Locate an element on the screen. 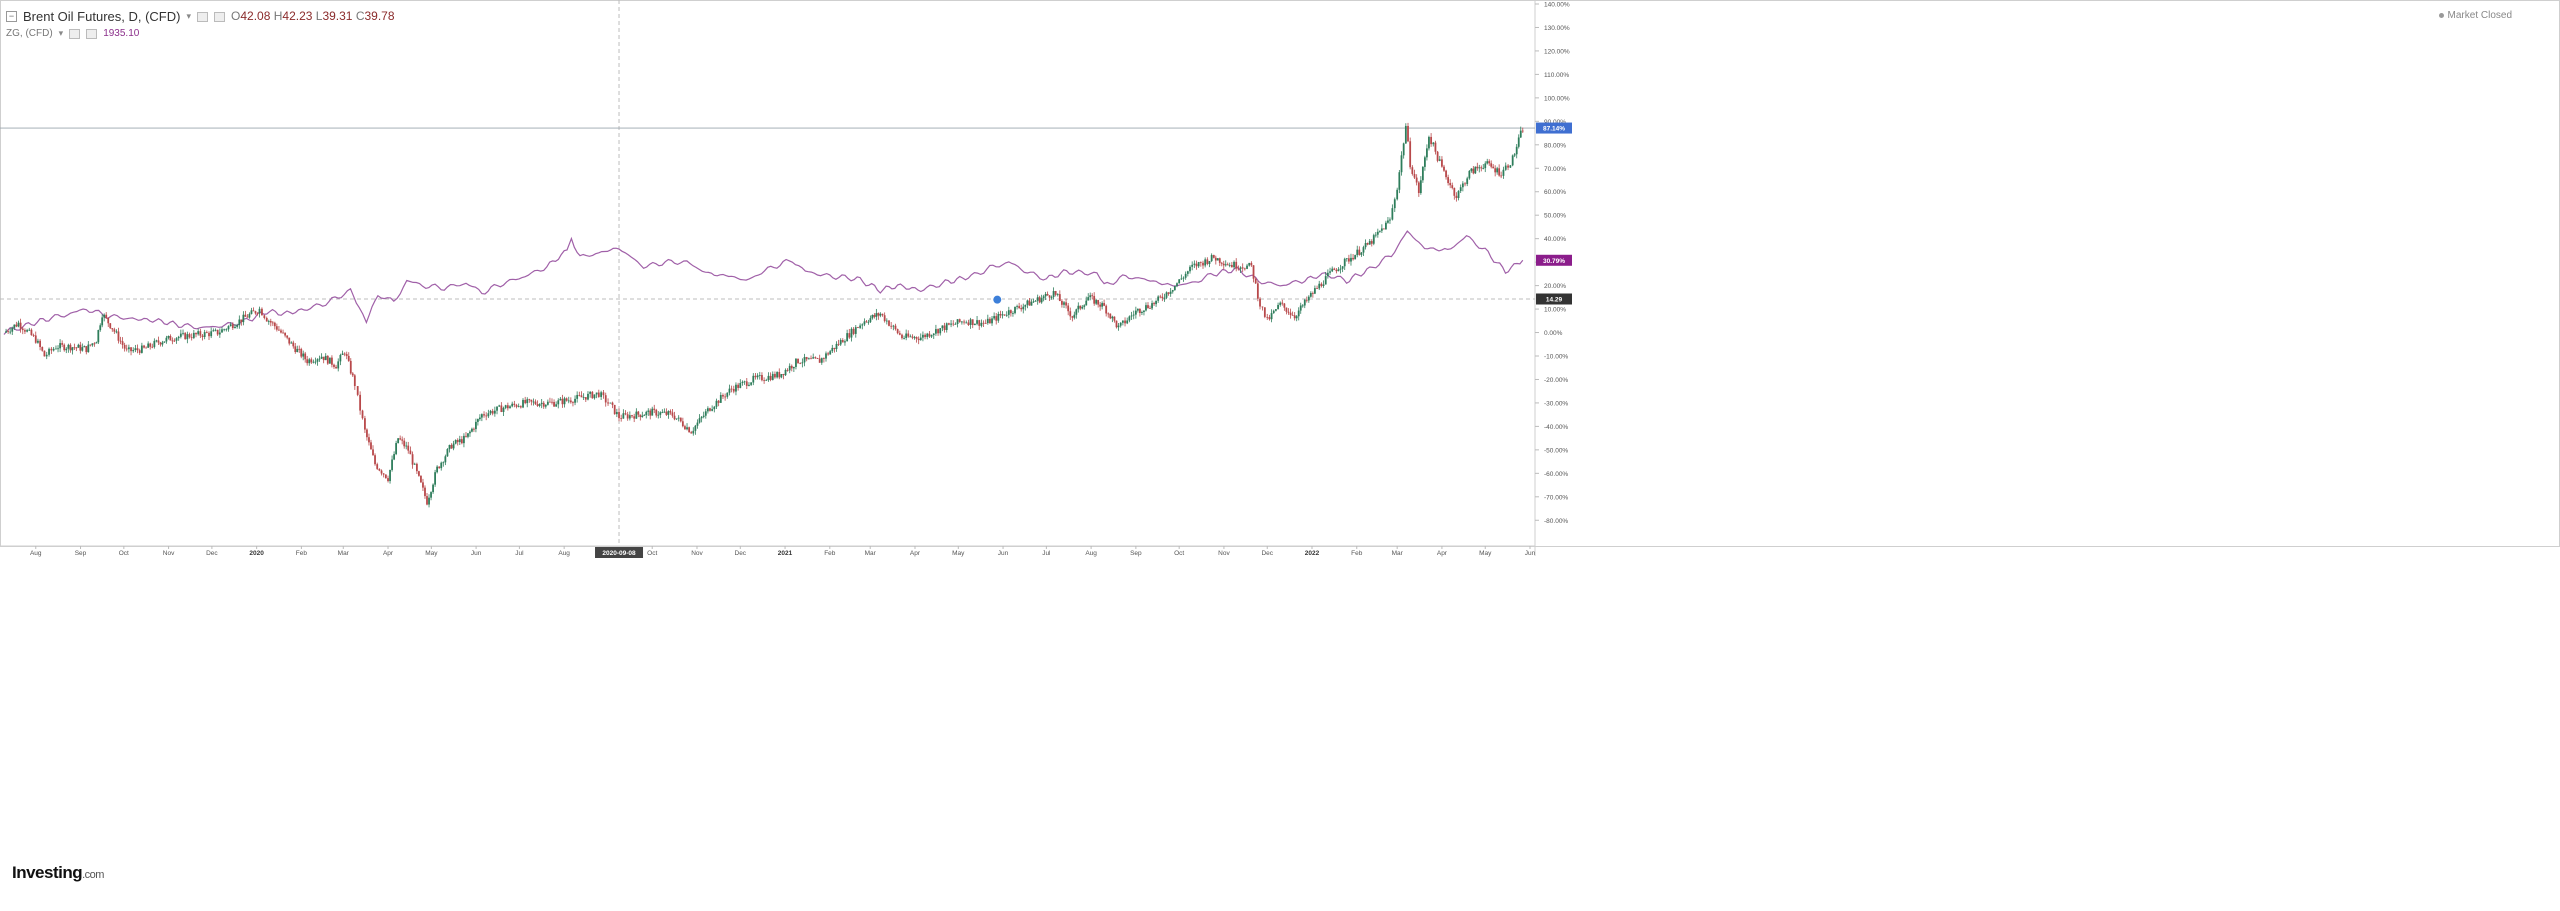 The width and height of the screenshot is (2560, 911). logo-brand: Investing is located at coordinates (47, 872).